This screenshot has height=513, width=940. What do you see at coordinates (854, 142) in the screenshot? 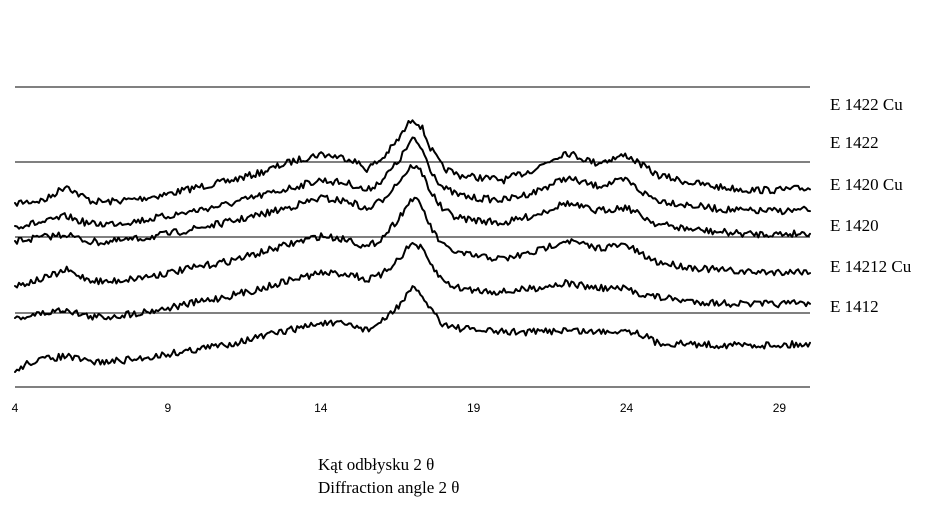
I see `series-label-1: E 1422` at bounding box center [854, 142].